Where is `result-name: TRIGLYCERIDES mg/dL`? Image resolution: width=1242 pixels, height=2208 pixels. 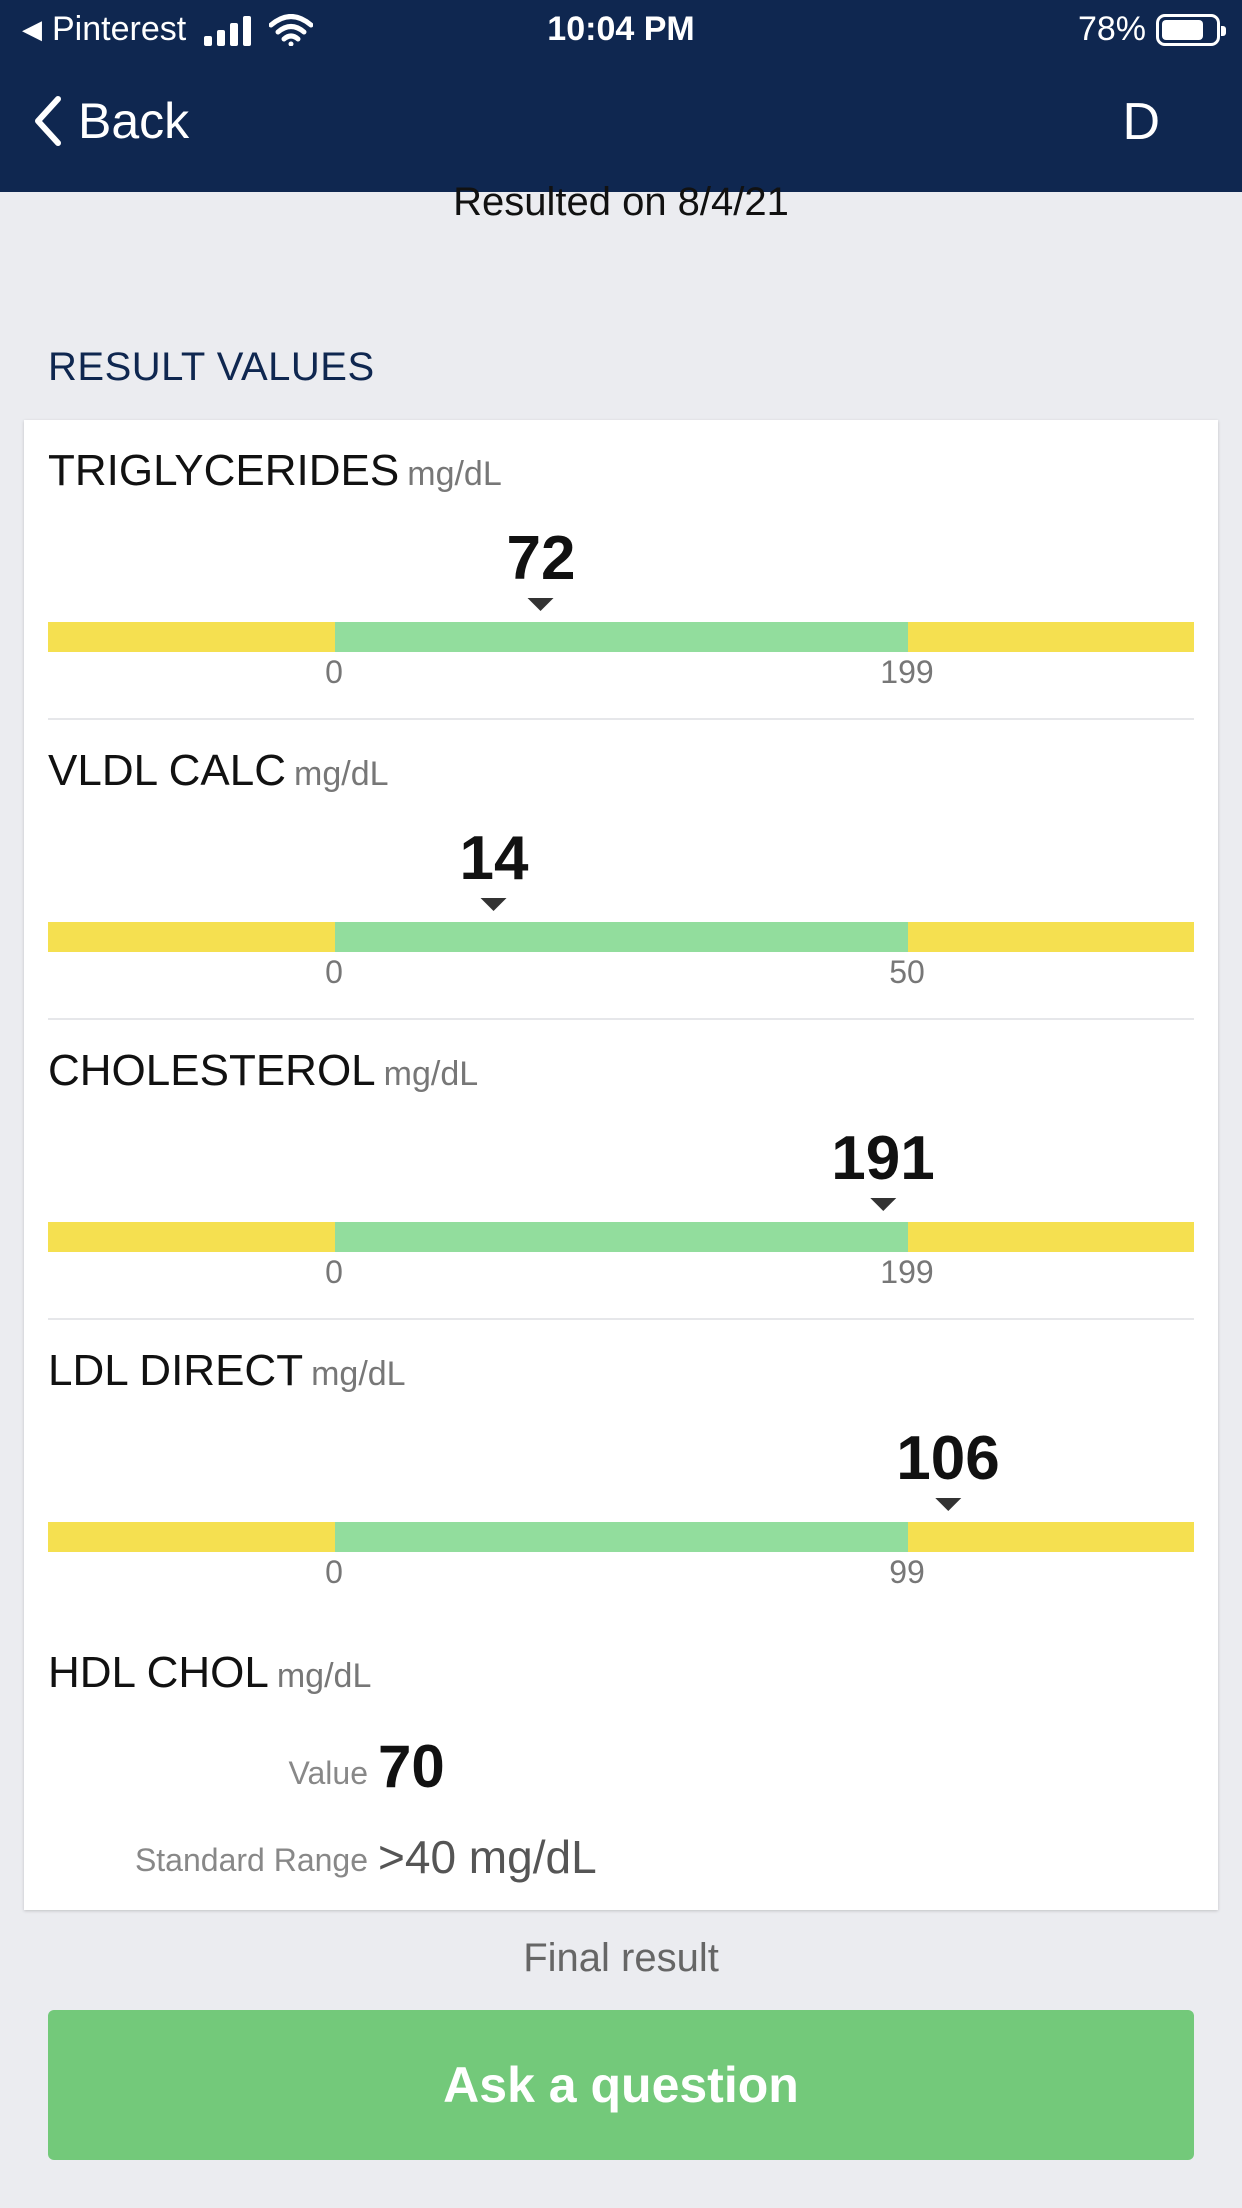
result-name: TRIGLYCERIDES mg/dL is located at coordinates (275, 470).